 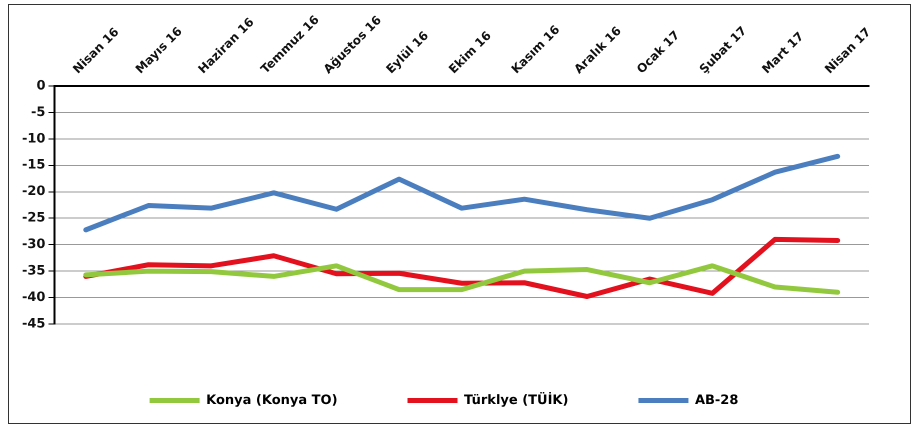 I want to click on y-tick-label: -5, so click(x=38, y=112).